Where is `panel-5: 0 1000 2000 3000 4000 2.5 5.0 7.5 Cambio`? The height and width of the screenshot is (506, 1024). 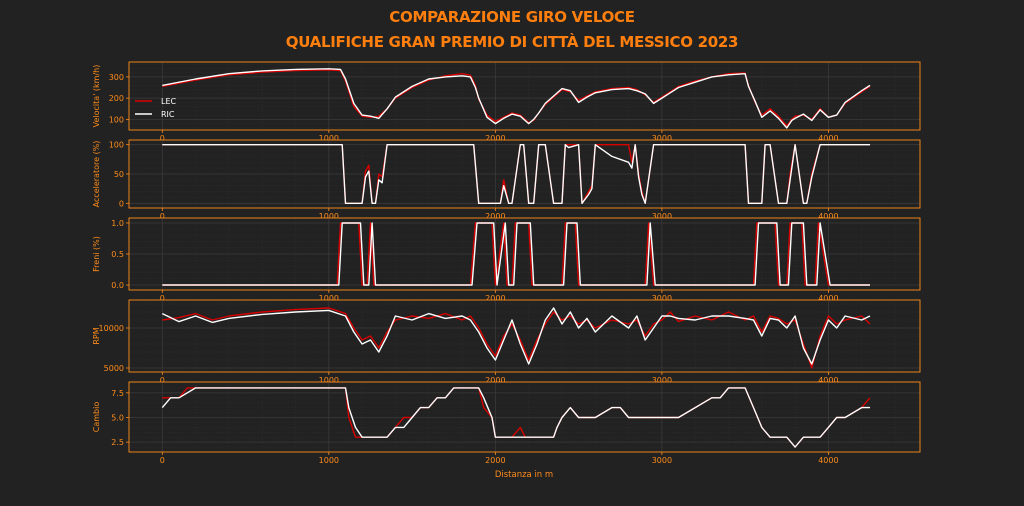 panel-5: 0 1000 2000 3000 4000 2.5 5.0 7.5 Cambio is located at coordinates (506, 423).